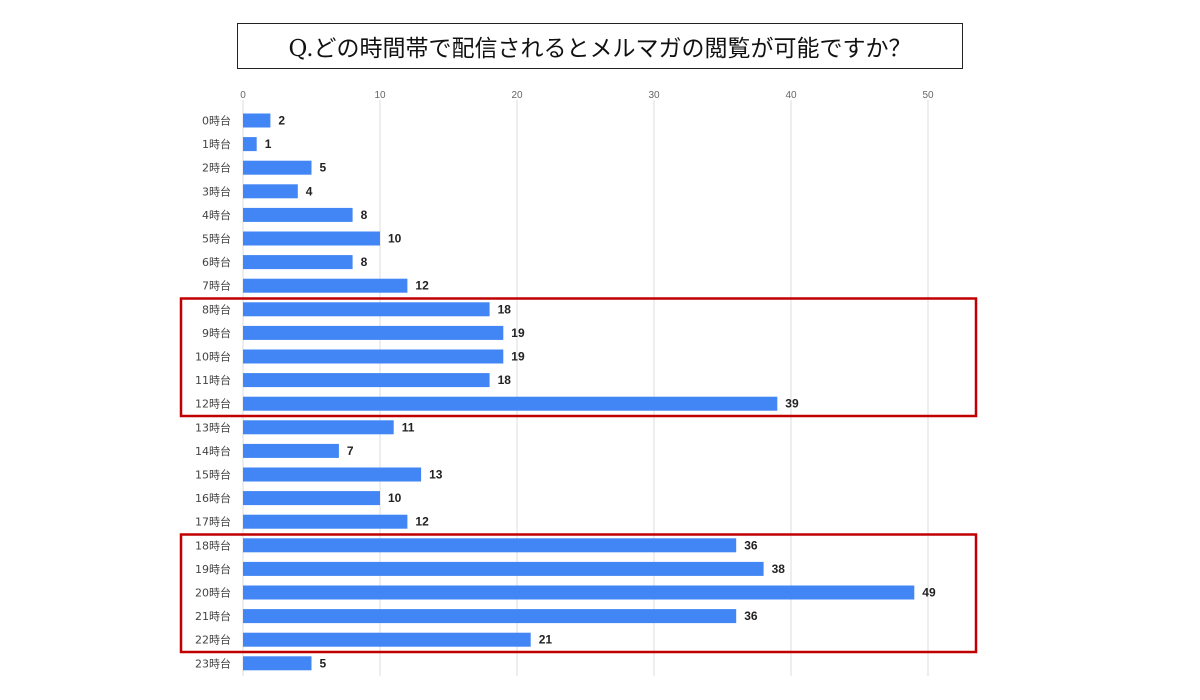  Describe the element at coordinates (213, 380) in the screenshot. I see `category-label: 11時台` at that location.